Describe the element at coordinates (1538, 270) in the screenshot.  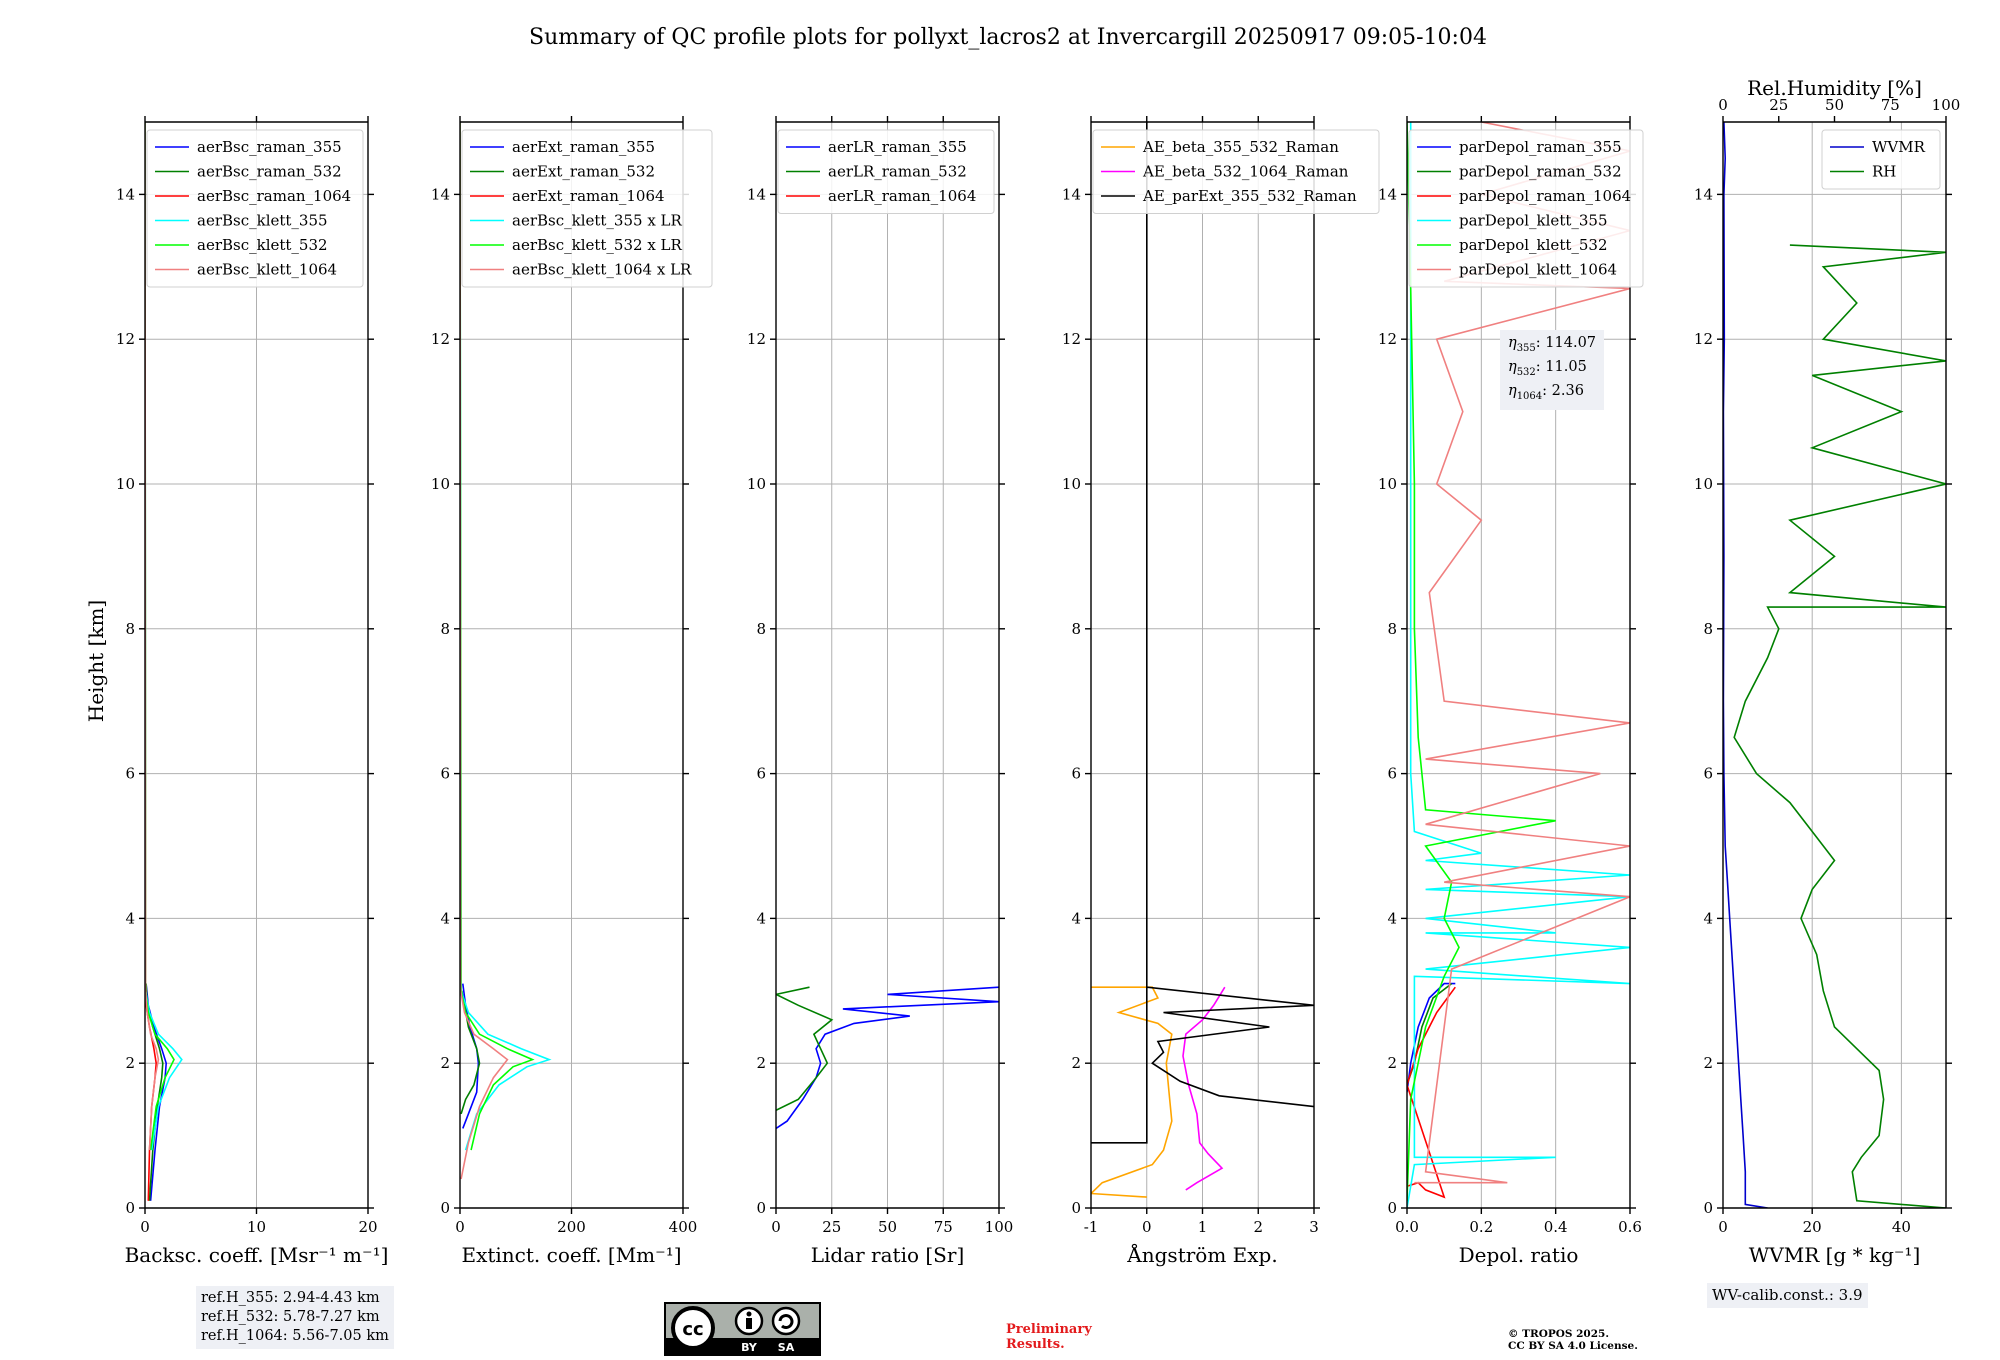
I see `legend-label: parDepol_klett_1064` at that location.